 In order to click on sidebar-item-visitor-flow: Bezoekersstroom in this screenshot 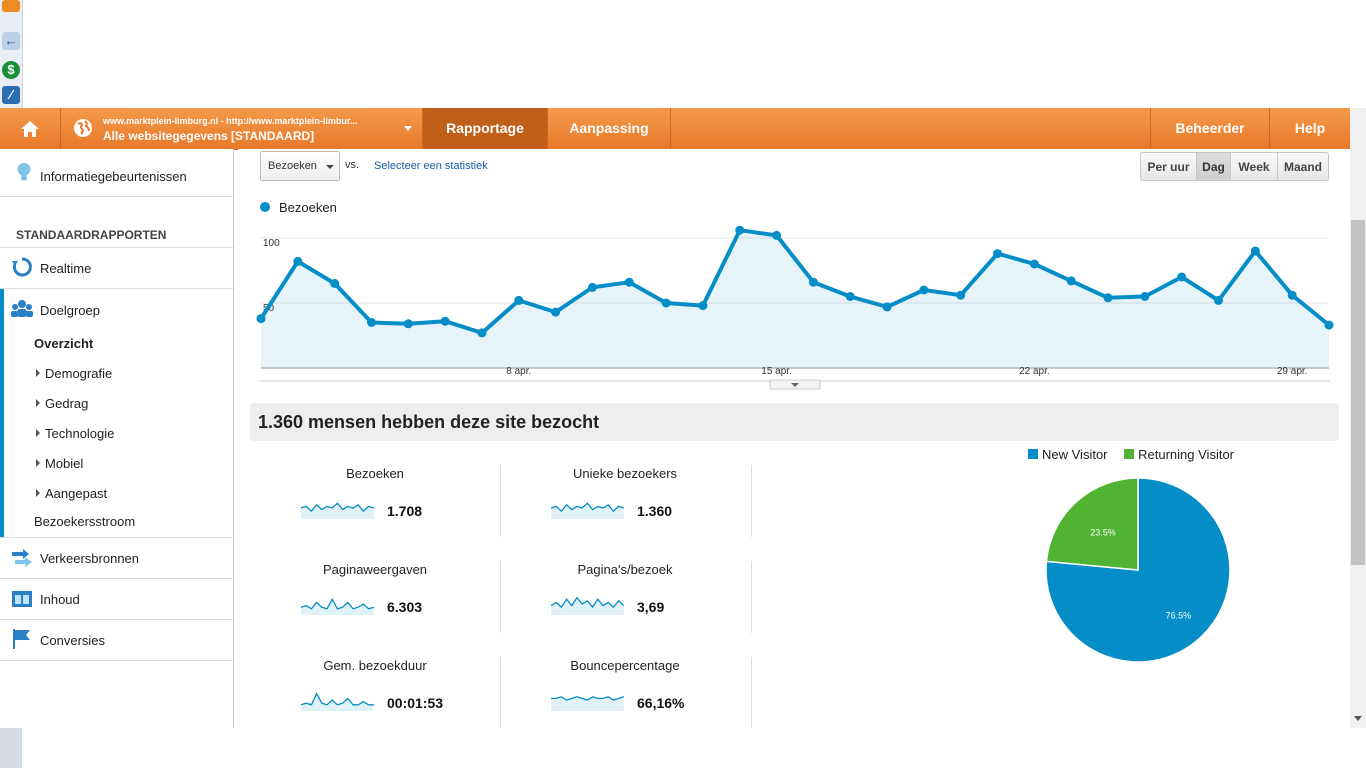, I will do `click(85, 521)`.